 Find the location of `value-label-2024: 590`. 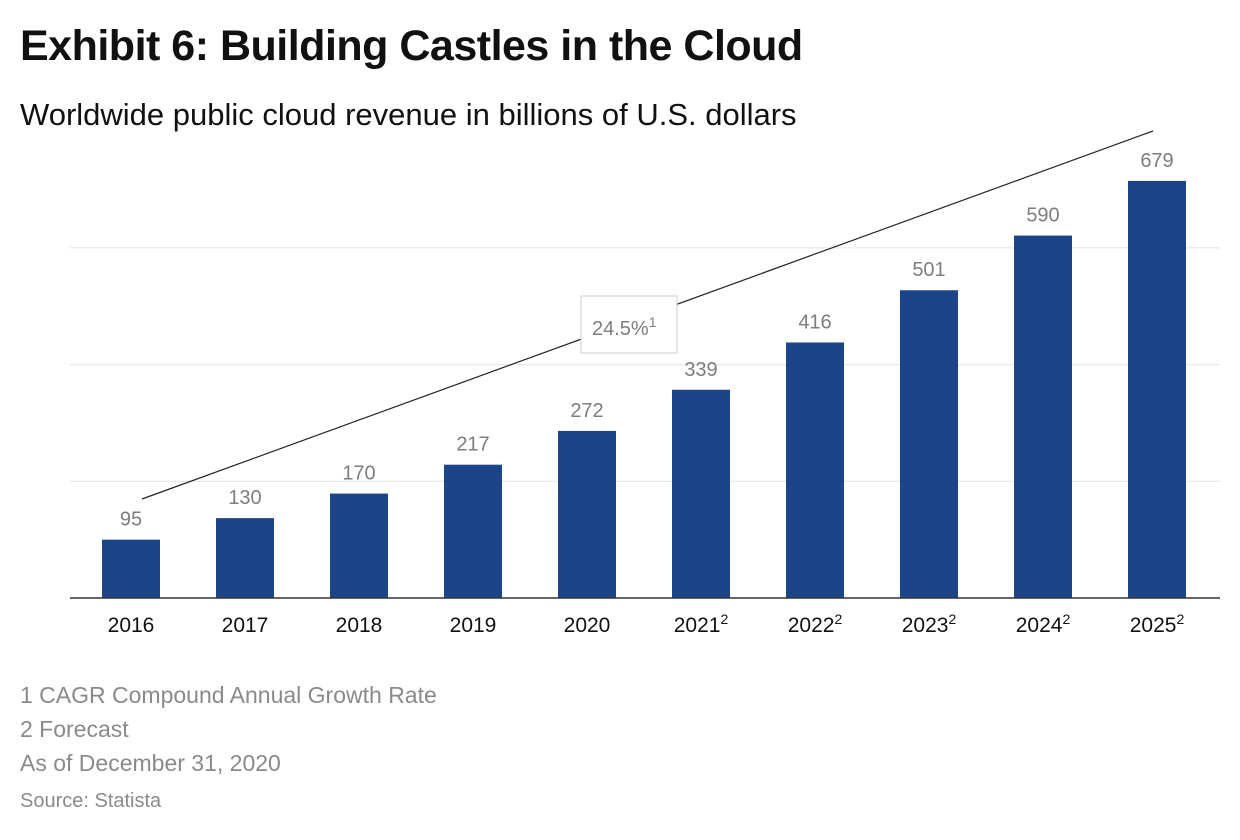

value-label-2024: 590 is located at coordinates (1042, 216).